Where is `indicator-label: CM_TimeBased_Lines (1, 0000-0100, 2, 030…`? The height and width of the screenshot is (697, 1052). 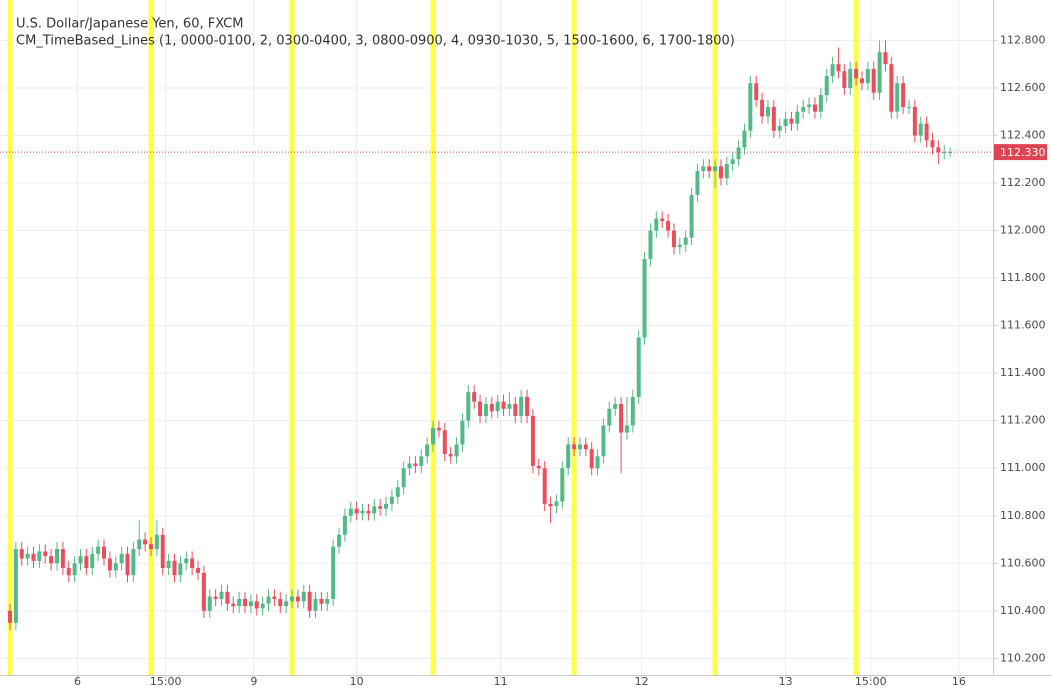
indicator-label: CM_TimeBased_Lines (1, 0000-0100, 2, 030… is located at coordinates (375, 41).